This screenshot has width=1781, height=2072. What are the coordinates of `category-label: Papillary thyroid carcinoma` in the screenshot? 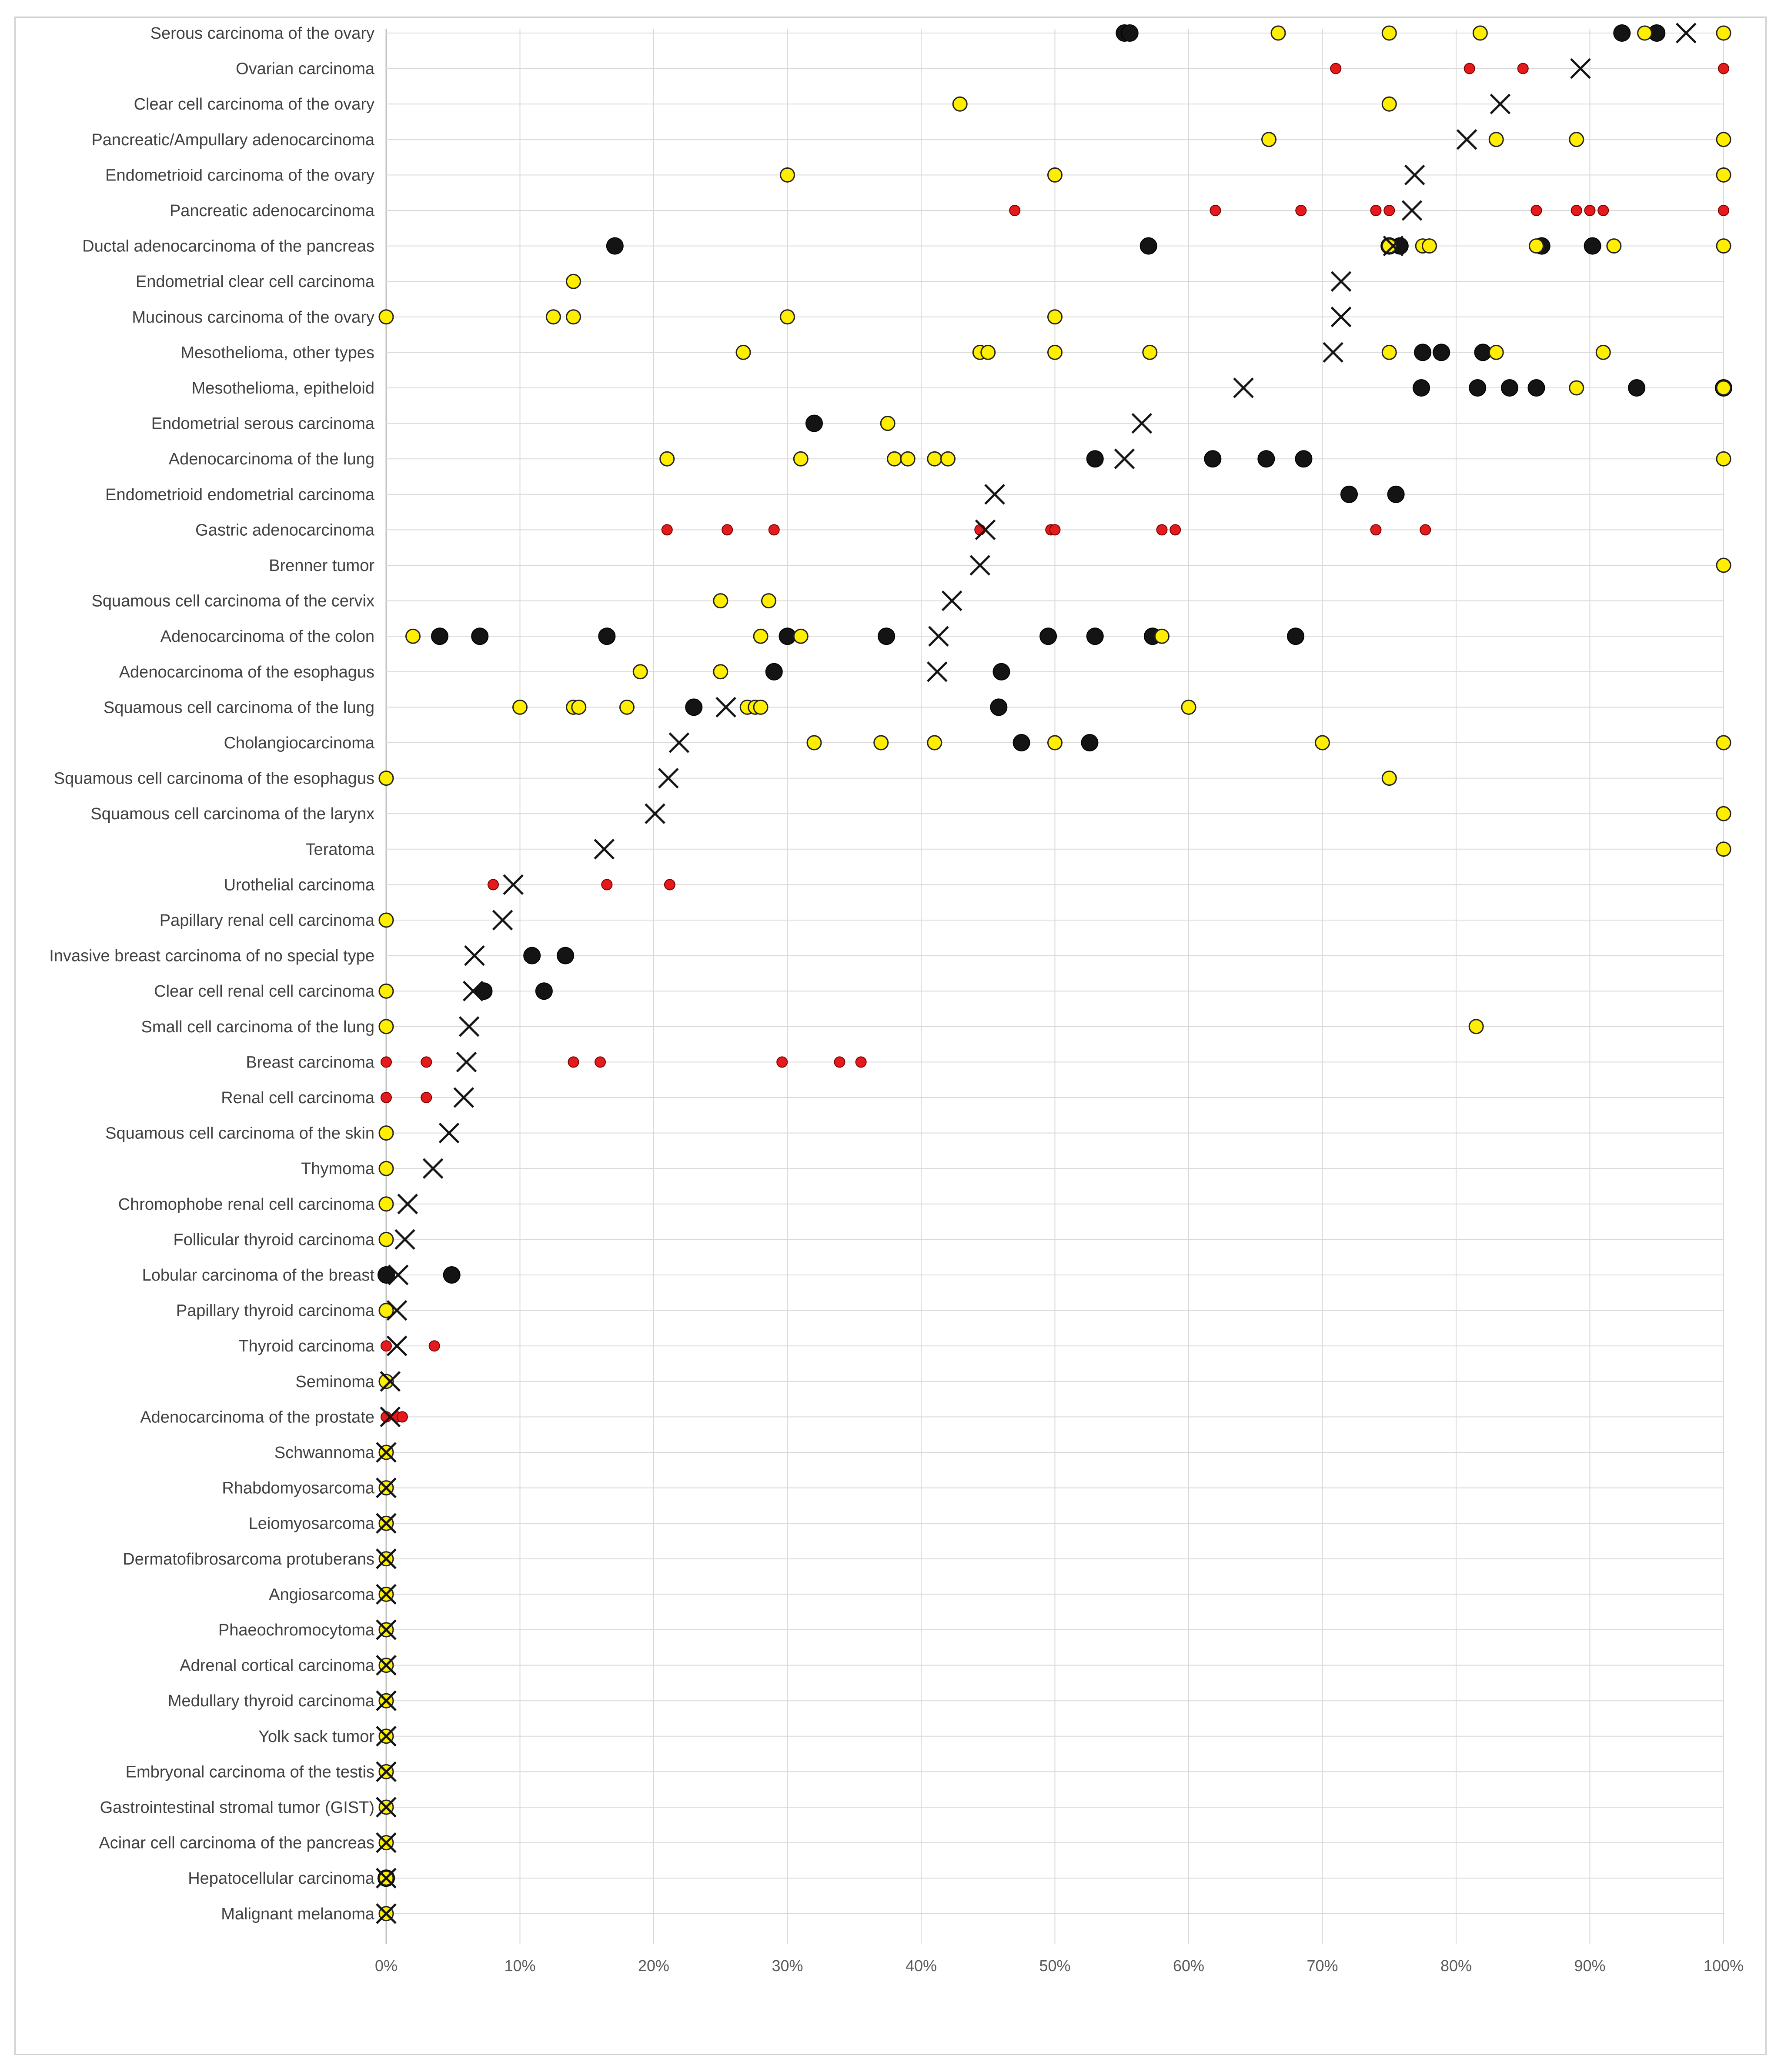 It's located at (275, 1311).